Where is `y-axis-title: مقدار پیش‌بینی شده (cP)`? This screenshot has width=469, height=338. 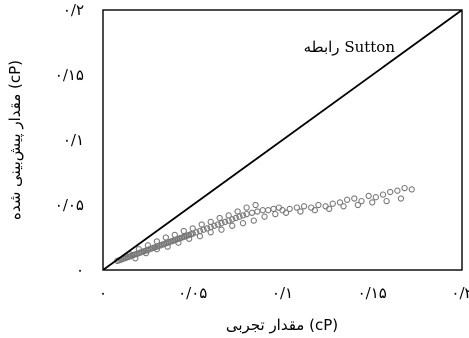 y-axis-title: مقدار پیش‌بینی شده (cP) is located at coordinates (15, 140).